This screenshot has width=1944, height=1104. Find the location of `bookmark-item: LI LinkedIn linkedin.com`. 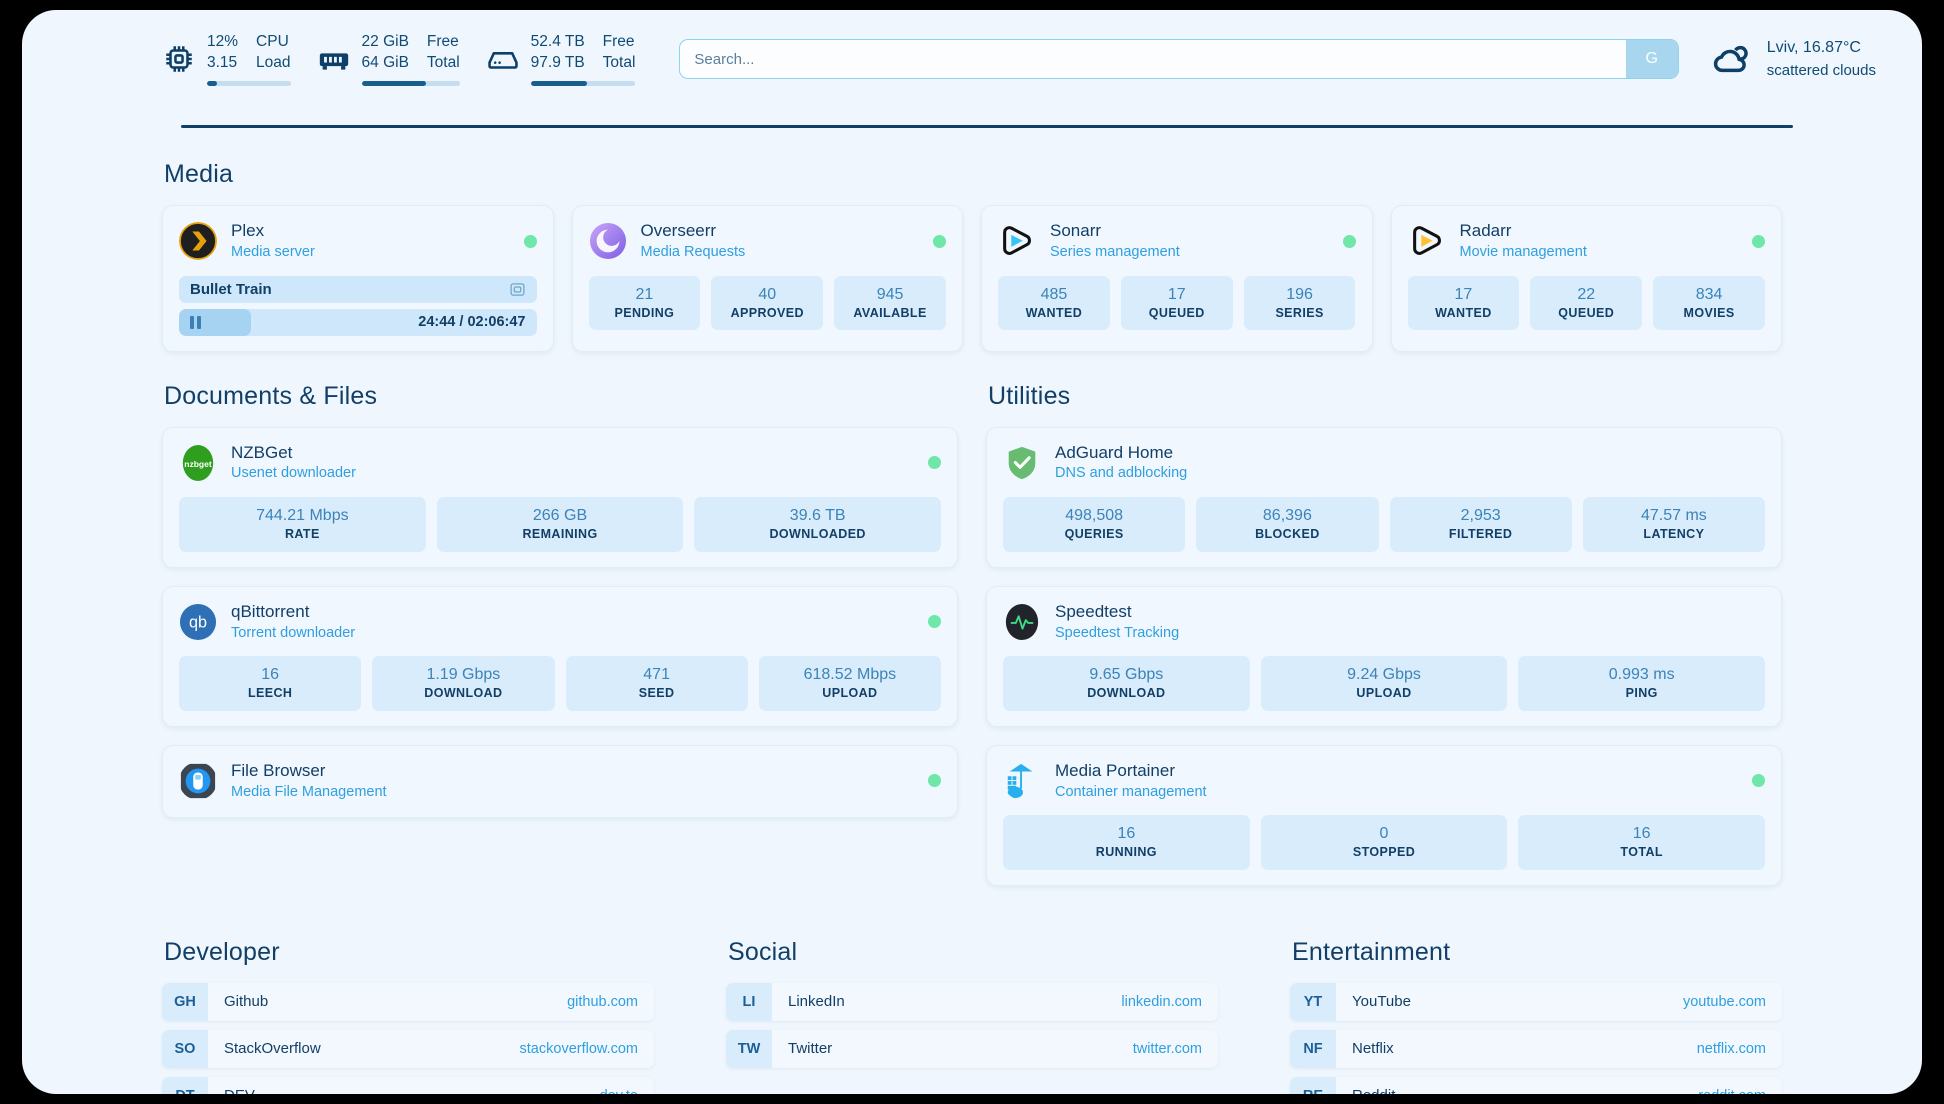

bookmark-item: LI LinkedIn linkedin.com is located at coordinates (972, 1001).